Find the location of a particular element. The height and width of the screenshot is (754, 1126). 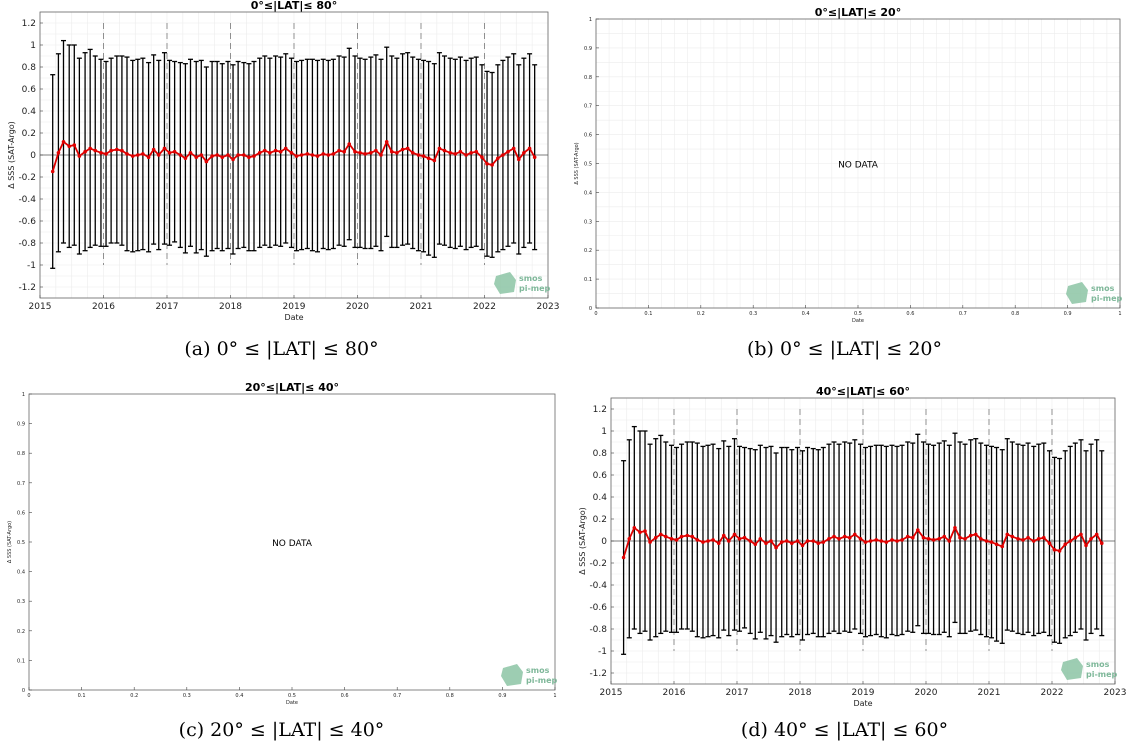

y-tick-label: 0.5 is located at coordinates (588, 165).